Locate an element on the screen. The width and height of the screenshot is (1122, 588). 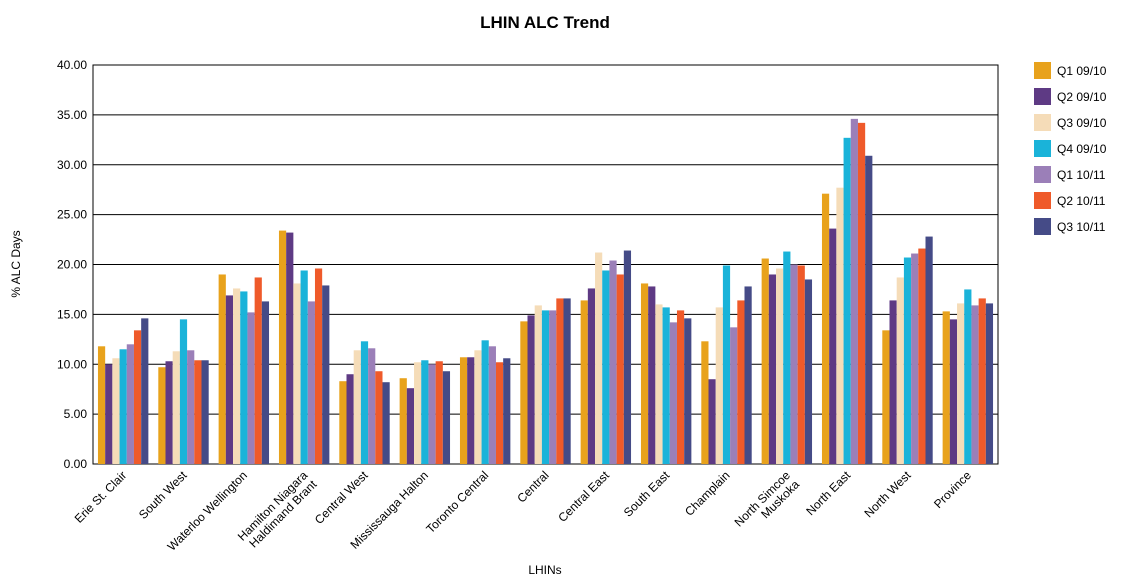
x-tick-label: Champlain is located at coordinates (707, 493).